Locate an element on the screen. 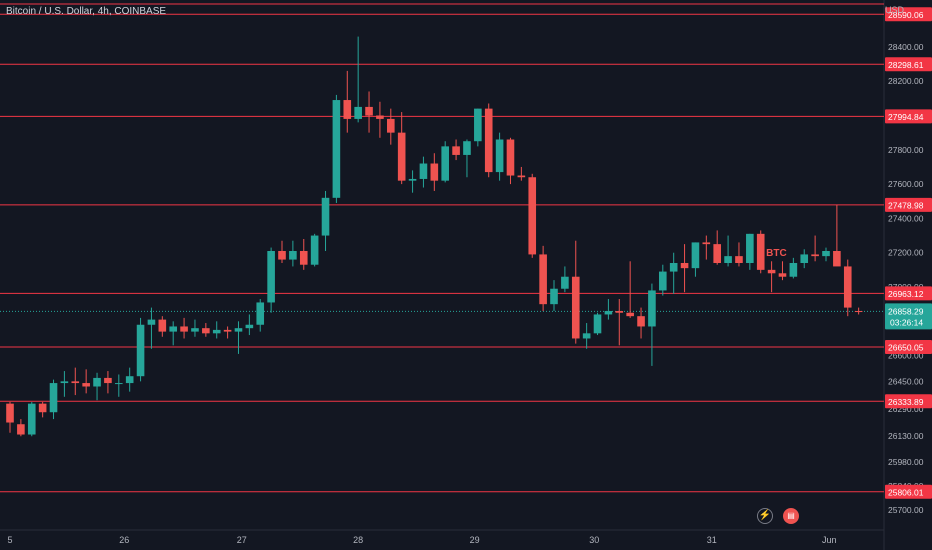 This screenshot has height=550, width=932. level-price-label: 28298.61 is located at coordinates (906, 65).